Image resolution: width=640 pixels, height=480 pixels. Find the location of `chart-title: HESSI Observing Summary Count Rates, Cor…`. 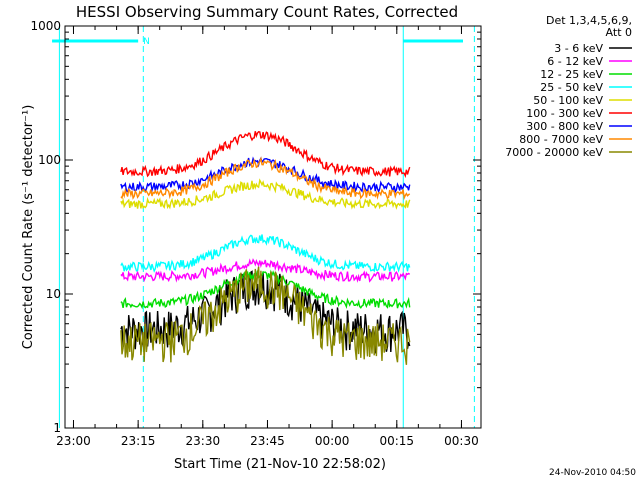

chart-title: HESSI Observing Summary Count Rates, Cor… is located at coordinates (267, 12).